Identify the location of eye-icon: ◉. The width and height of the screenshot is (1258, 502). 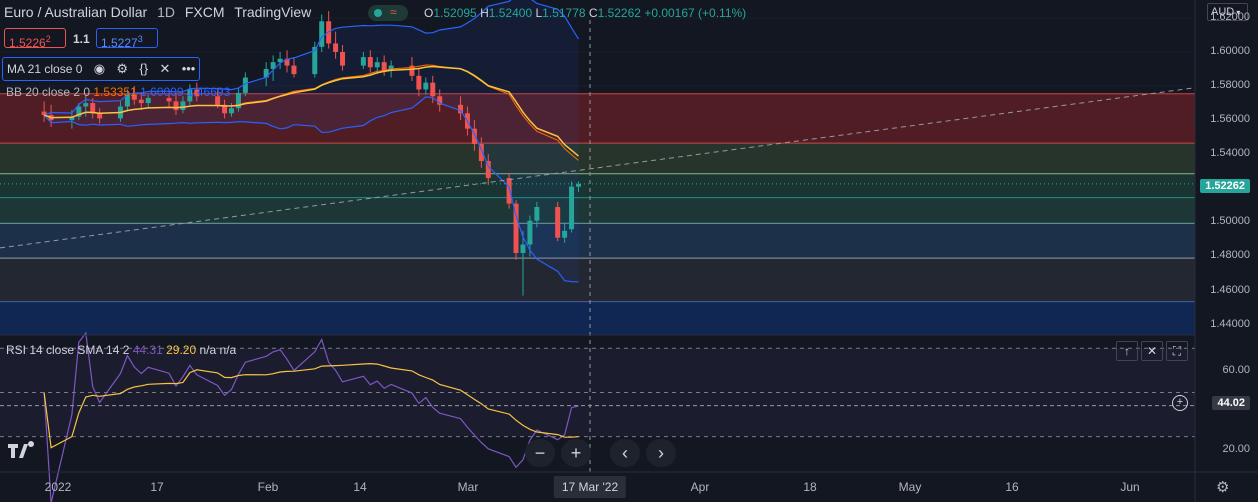
(99, 68).